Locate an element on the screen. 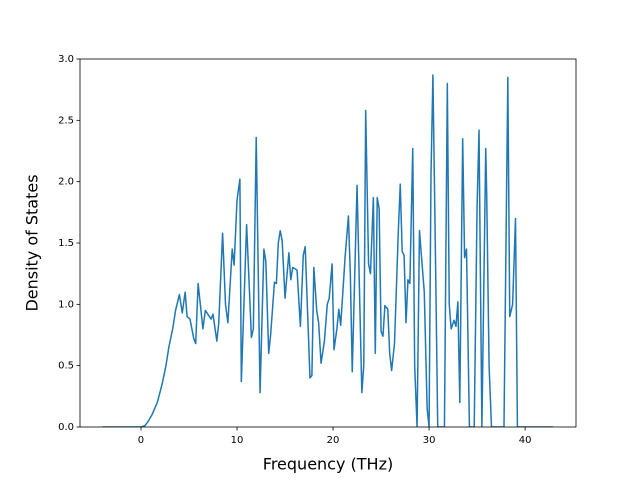  y-tick-label: 1.0 is located at coordinates (66, 304).